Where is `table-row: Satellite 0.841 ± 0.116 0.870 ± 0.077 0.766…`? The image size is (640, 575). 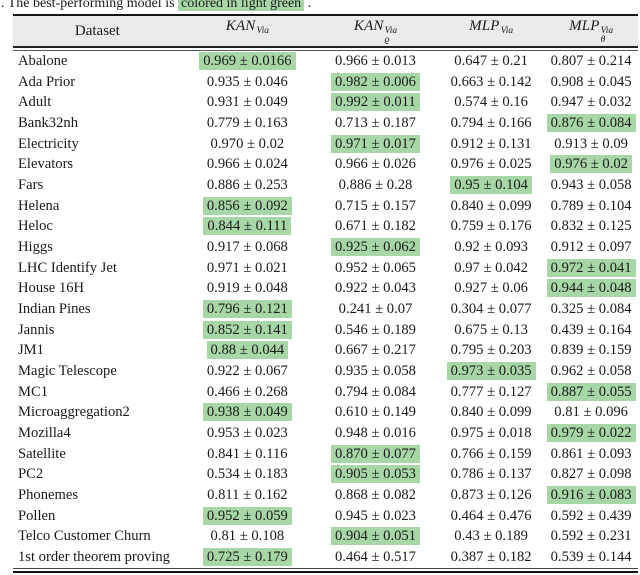
table-row: Satellite 0.841 ± 0.116 0.870 ± 0.077 0.766… is located at coordinates (325, 454).